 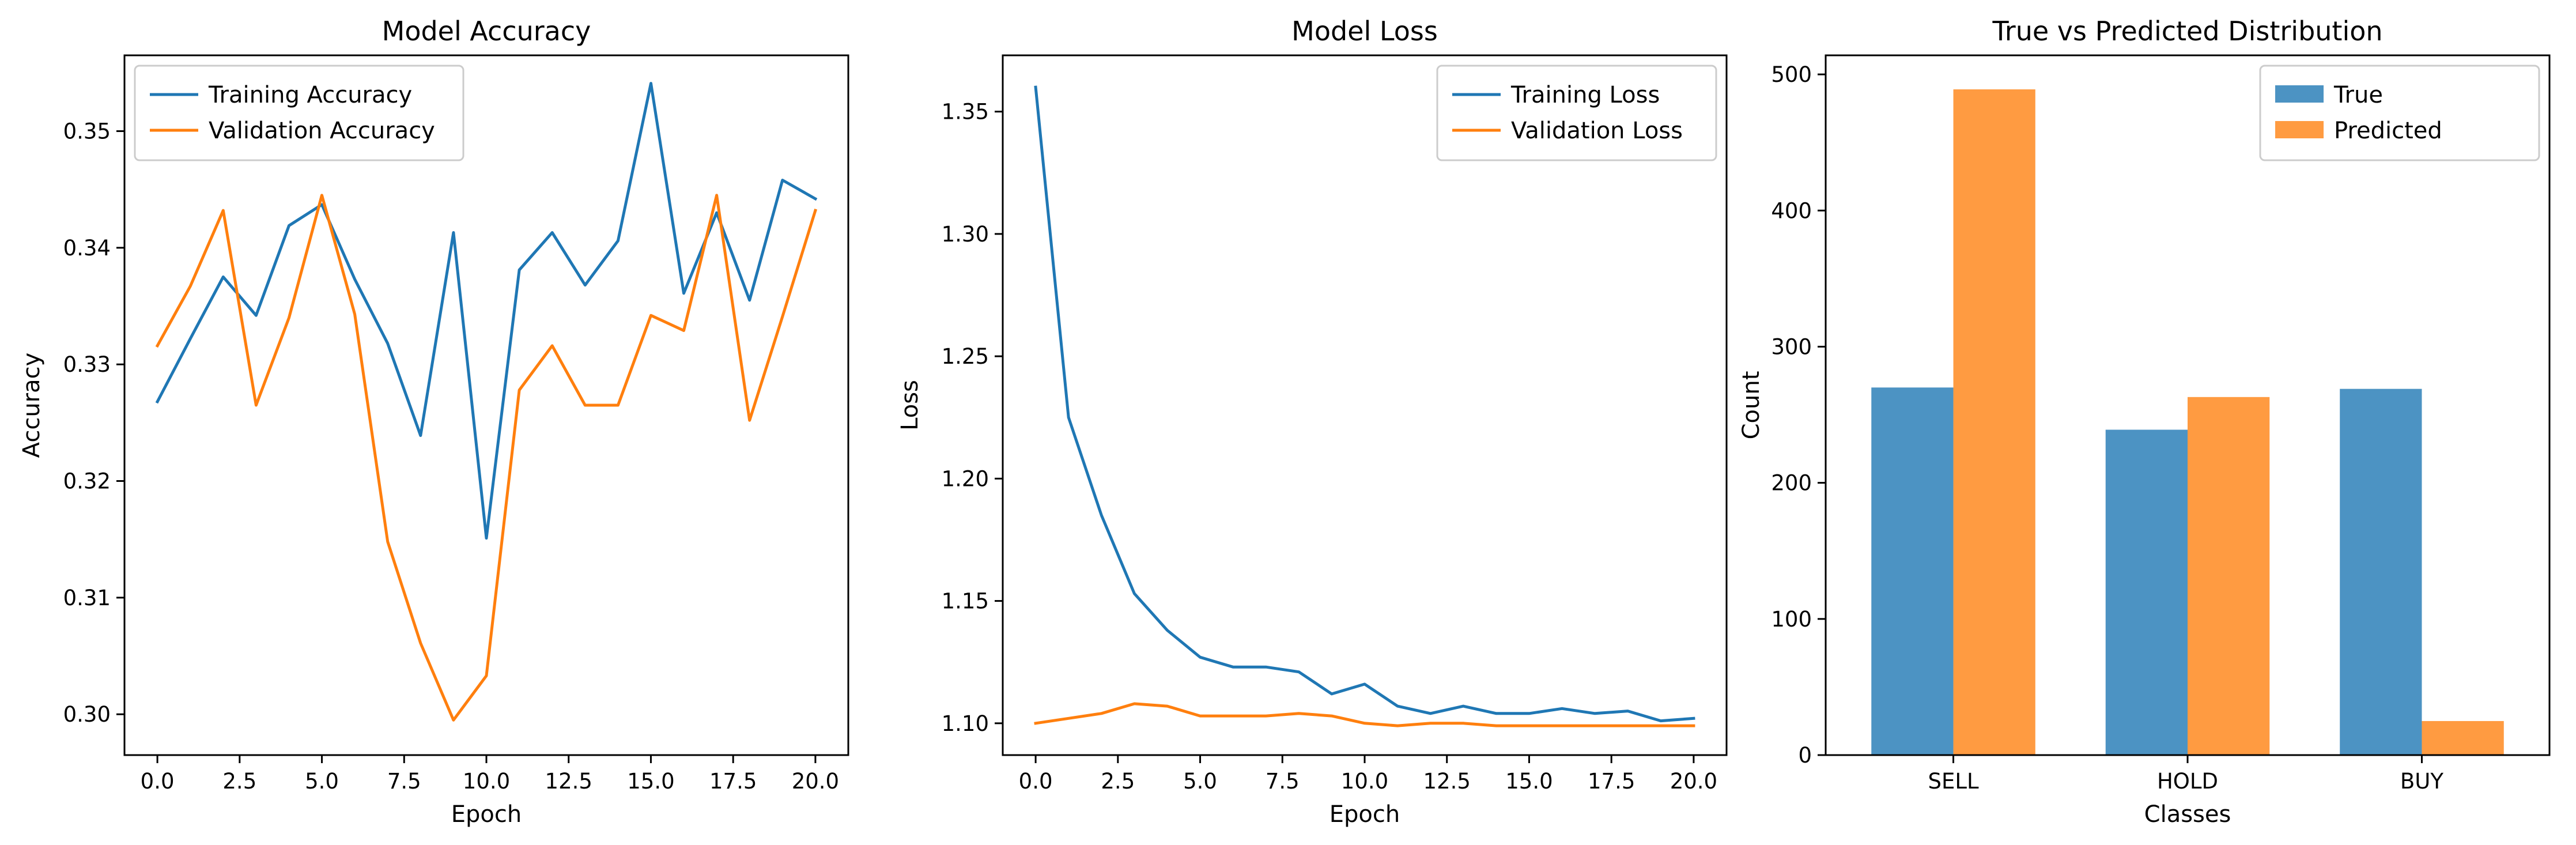 What do you see at coordinates (1364, 32) in the screenshot?
I see `chart-title: Model Loss` at bounding box center [1364, 32].